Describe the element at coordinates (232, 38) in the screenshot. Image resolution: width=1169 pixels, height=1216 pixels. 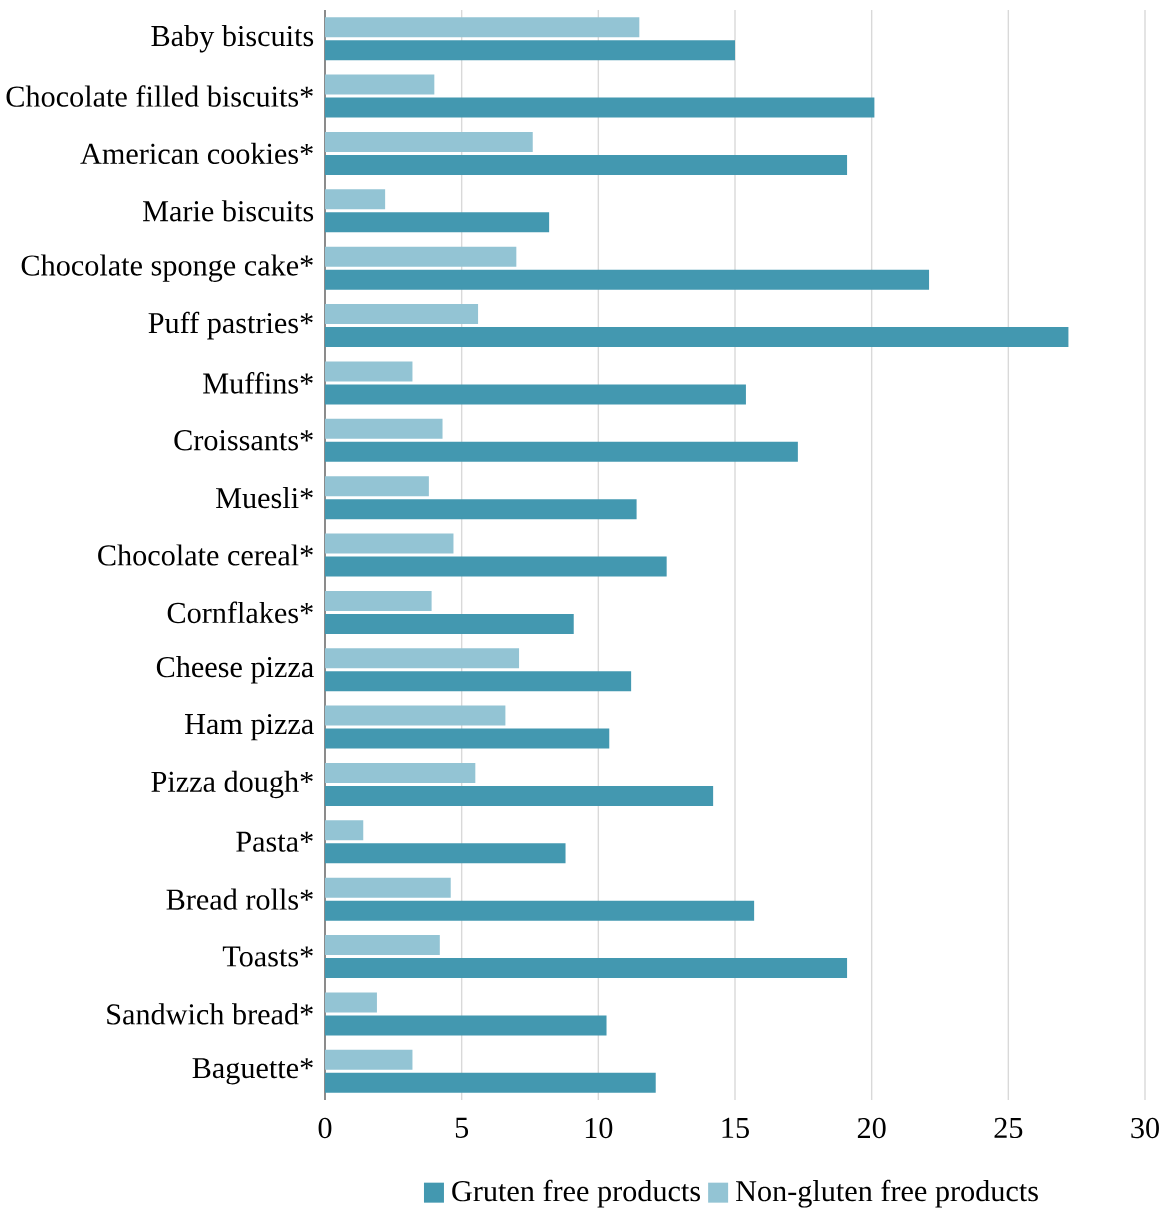
I see `y-tick-label: Baby biscuits` at that location.